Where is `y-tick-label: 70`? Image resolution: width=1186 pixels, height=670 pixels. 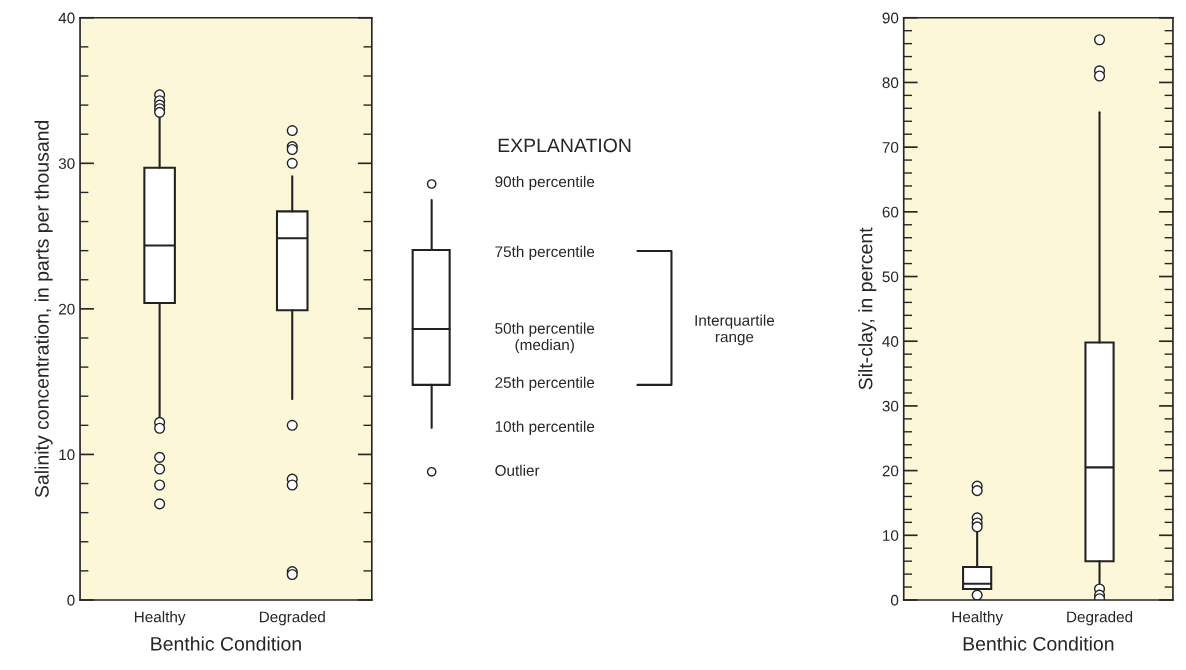 y-tick-label: 70 is located at coordinates (890, 147).